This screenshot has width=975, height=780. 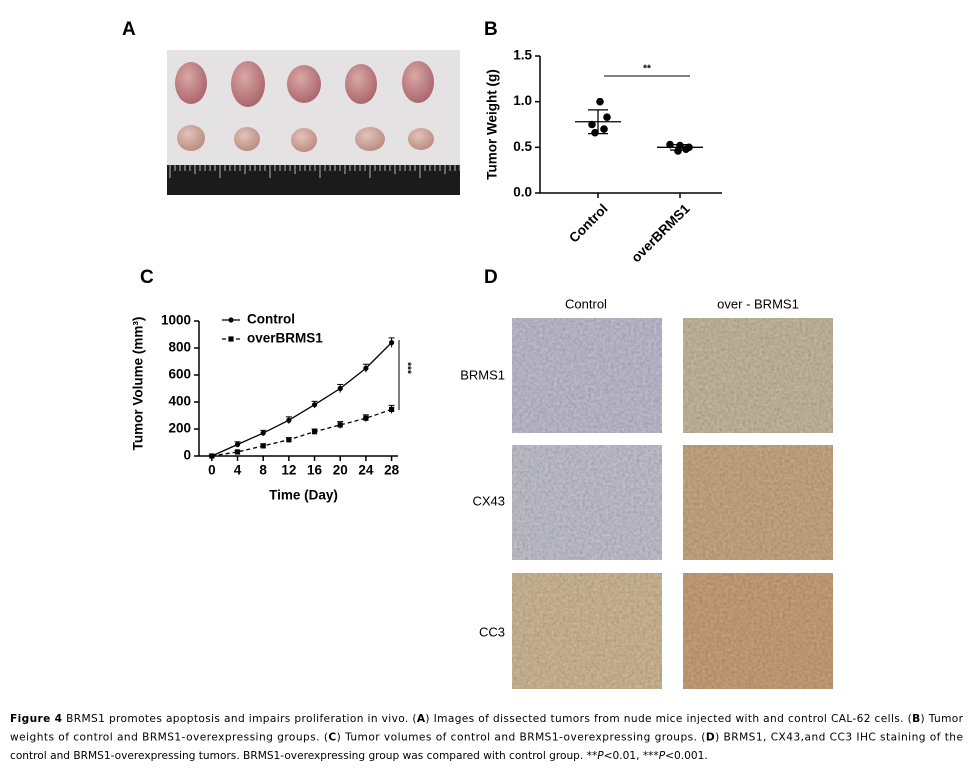 I want to click on x-tick-label: 24, so click(x=366, y=470).